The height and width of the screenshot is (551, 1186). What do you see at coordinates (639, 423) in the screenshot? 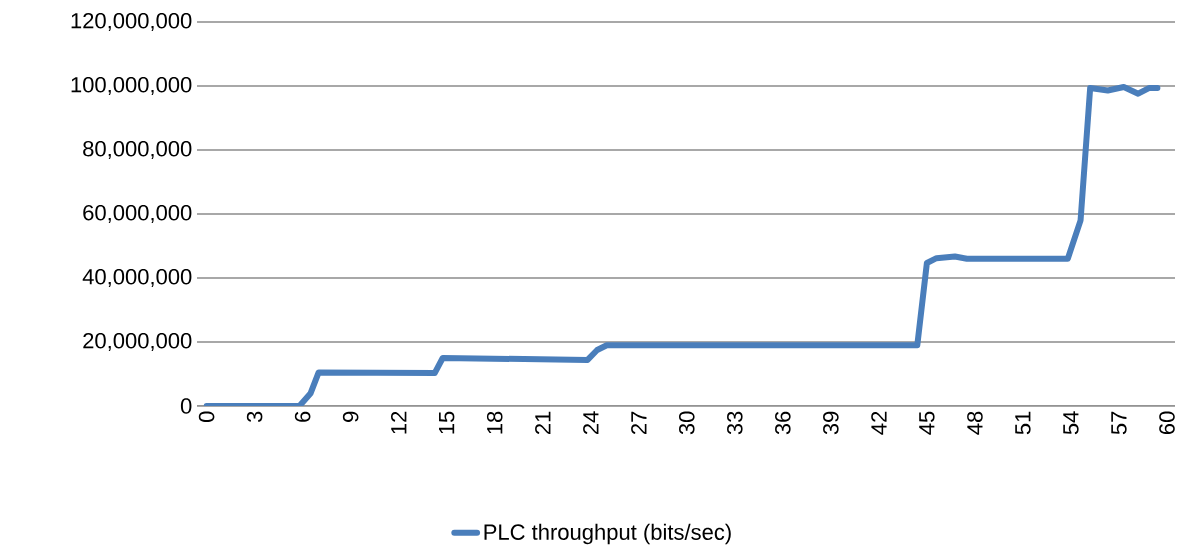
I see `x-tick-label: 27` at bounding box center [639, 423].